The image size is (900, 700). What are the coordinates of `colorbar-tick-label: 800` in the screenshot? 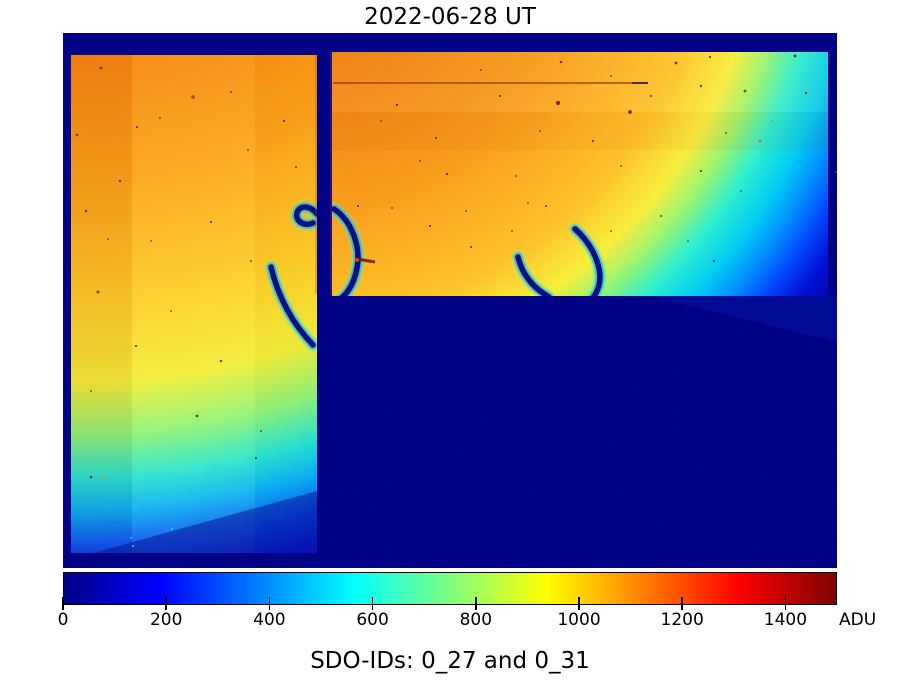 It's located at (476, 620).